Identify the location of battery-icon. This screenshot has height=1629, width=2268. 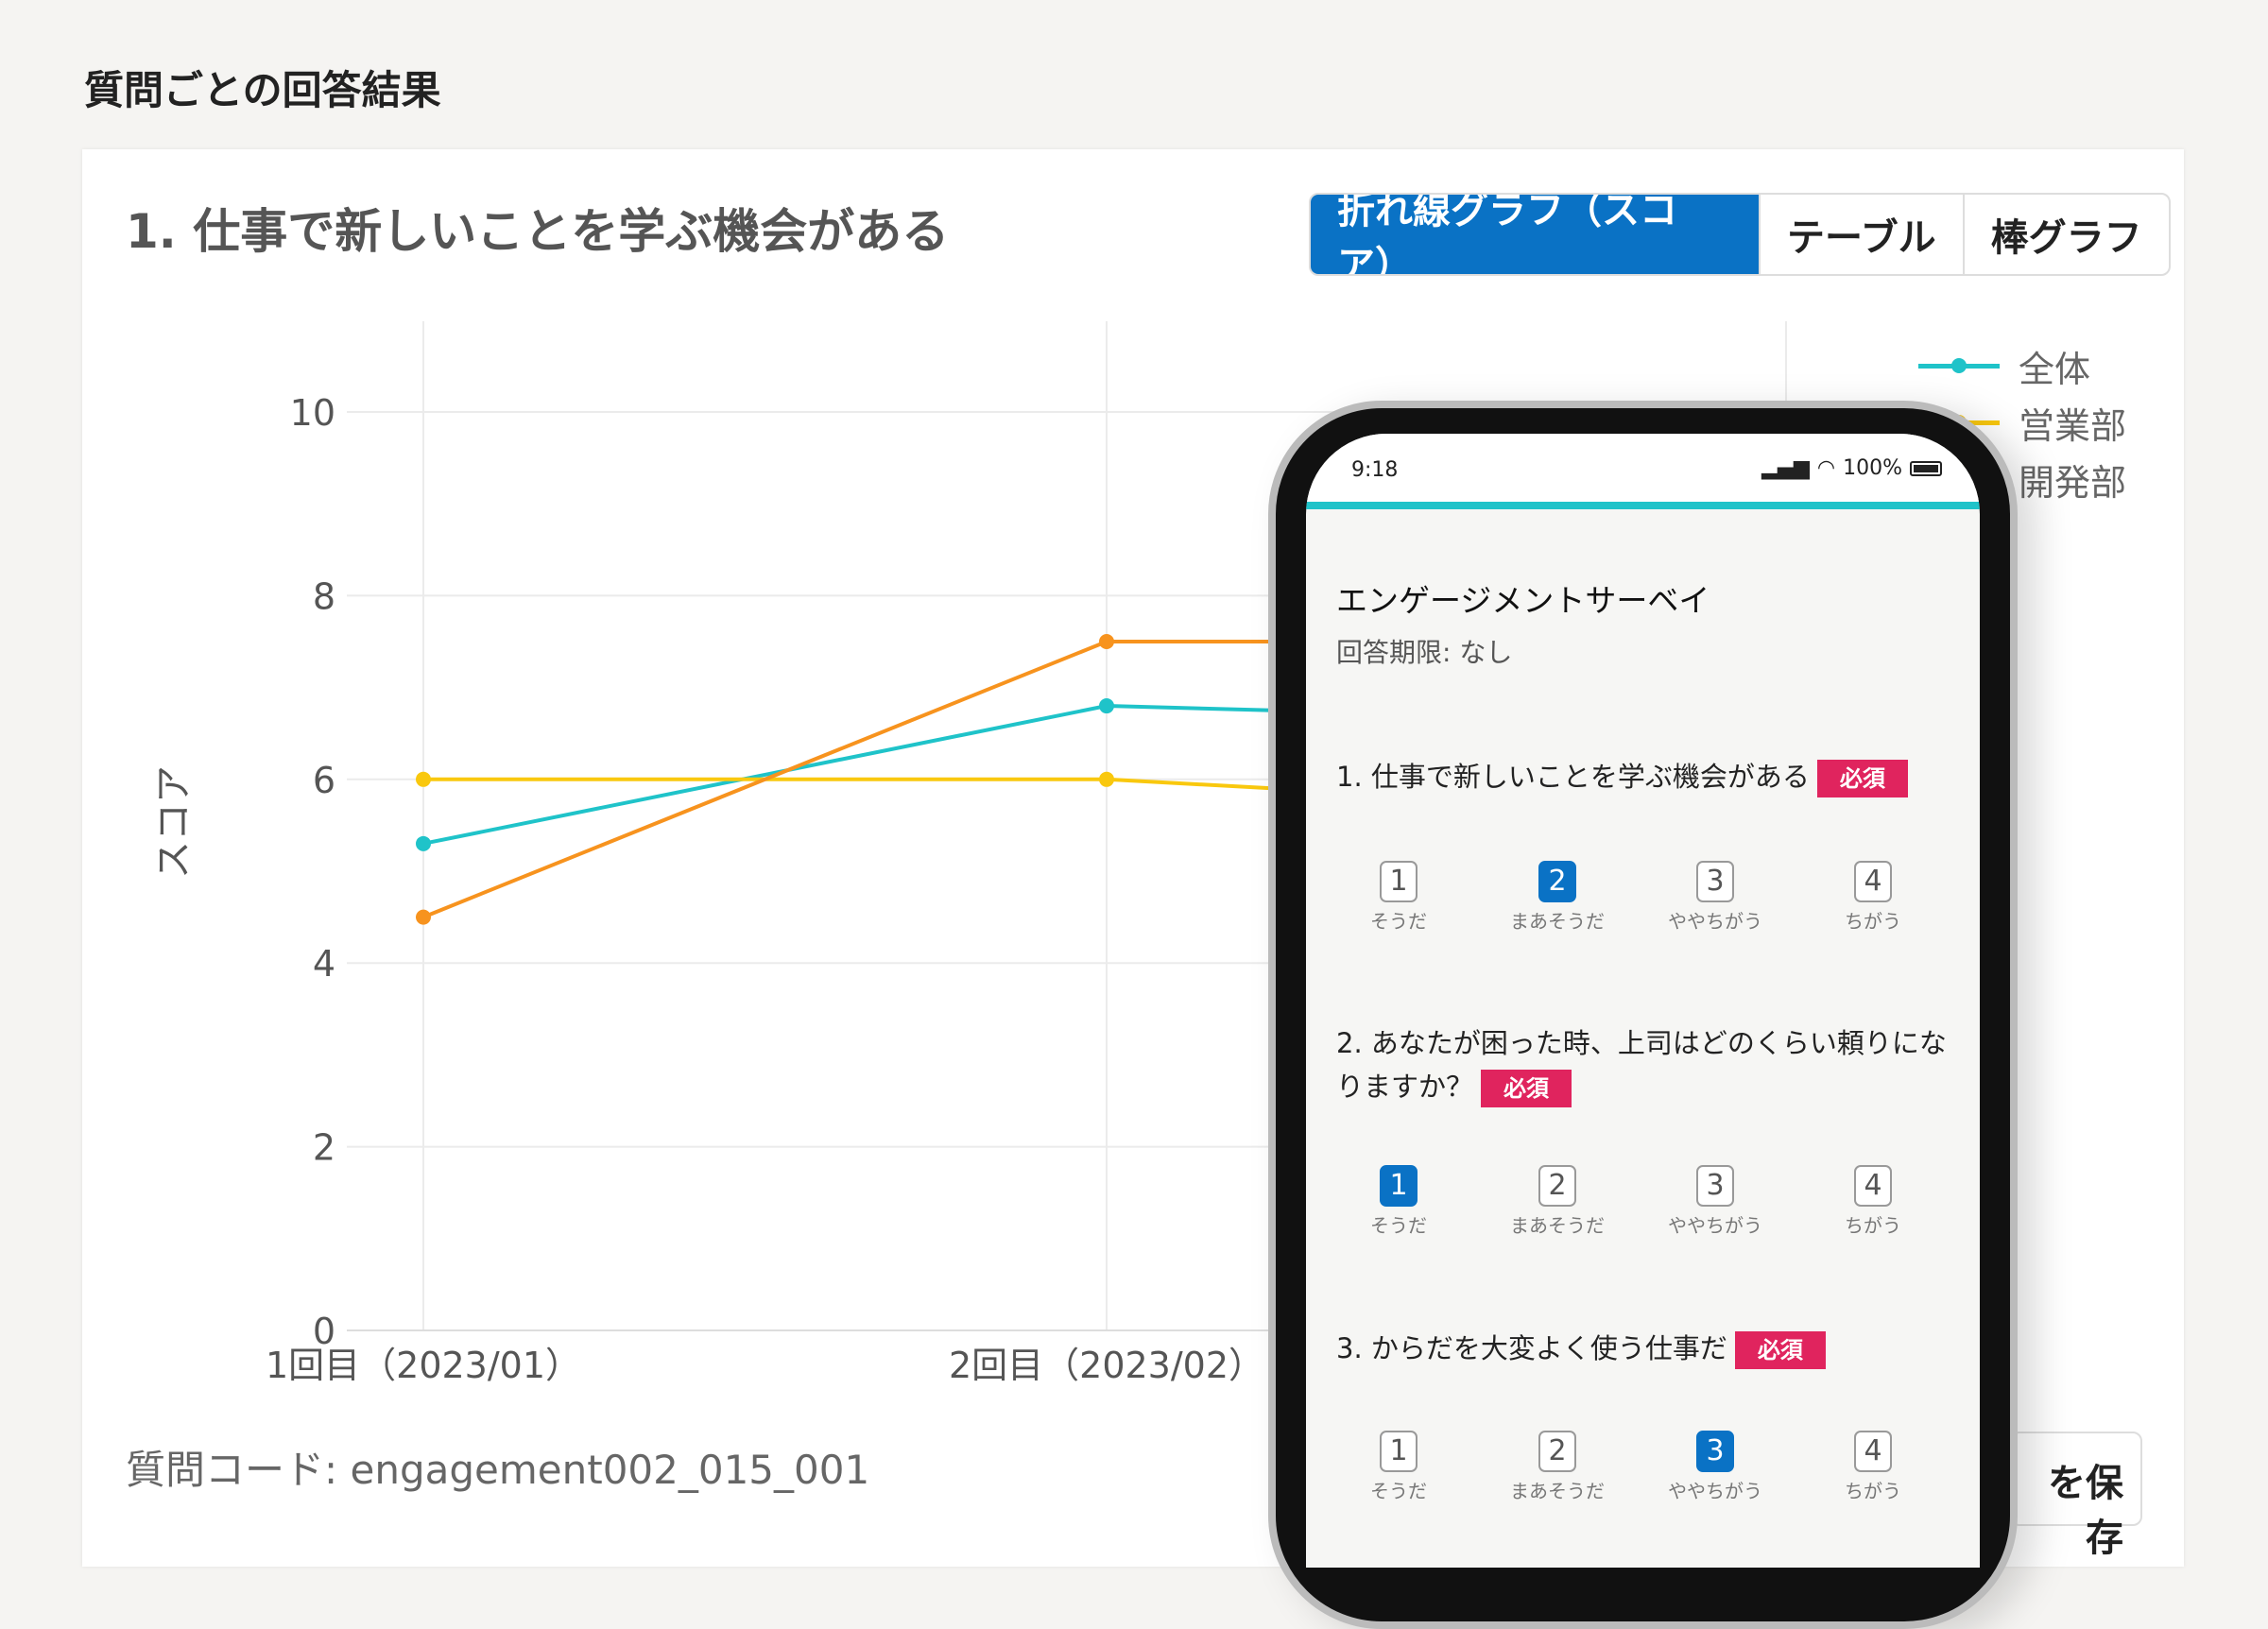
(1926, 468).